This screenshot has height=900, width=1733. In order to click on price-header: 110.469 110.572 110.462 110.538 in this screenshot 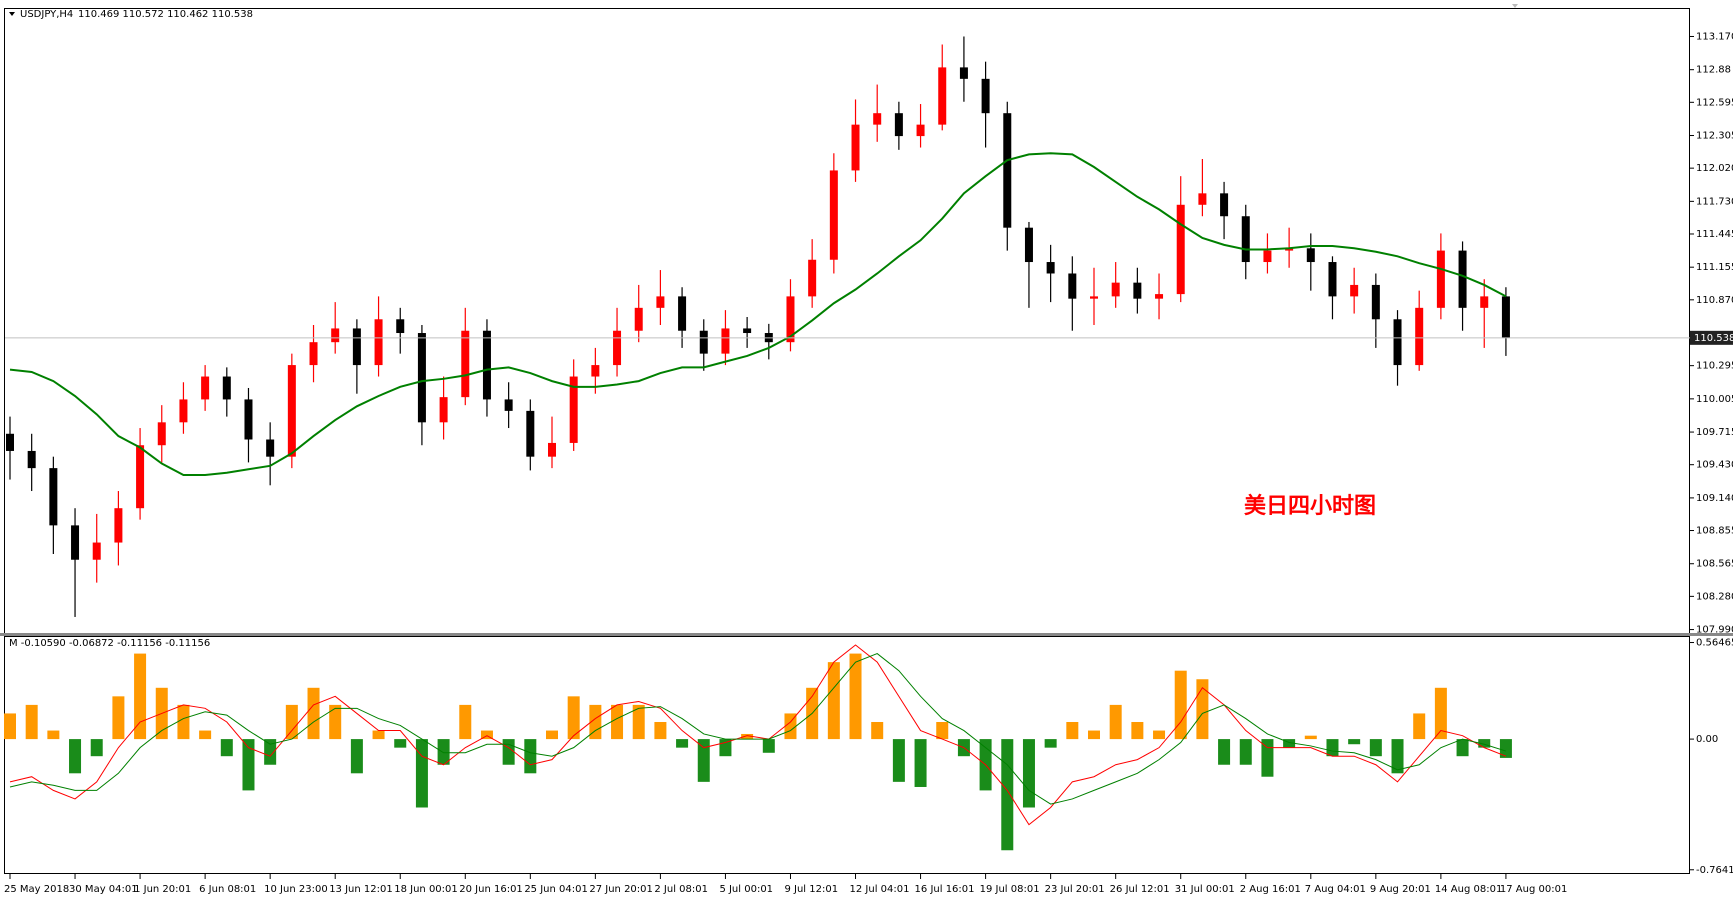, I will do `click(165, 14)`.